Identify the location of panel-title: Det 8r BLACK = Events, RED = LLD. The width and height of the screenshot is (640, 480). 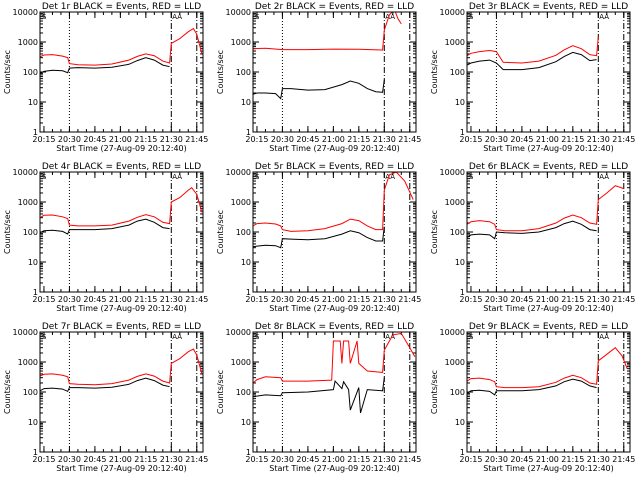
(334, 327).